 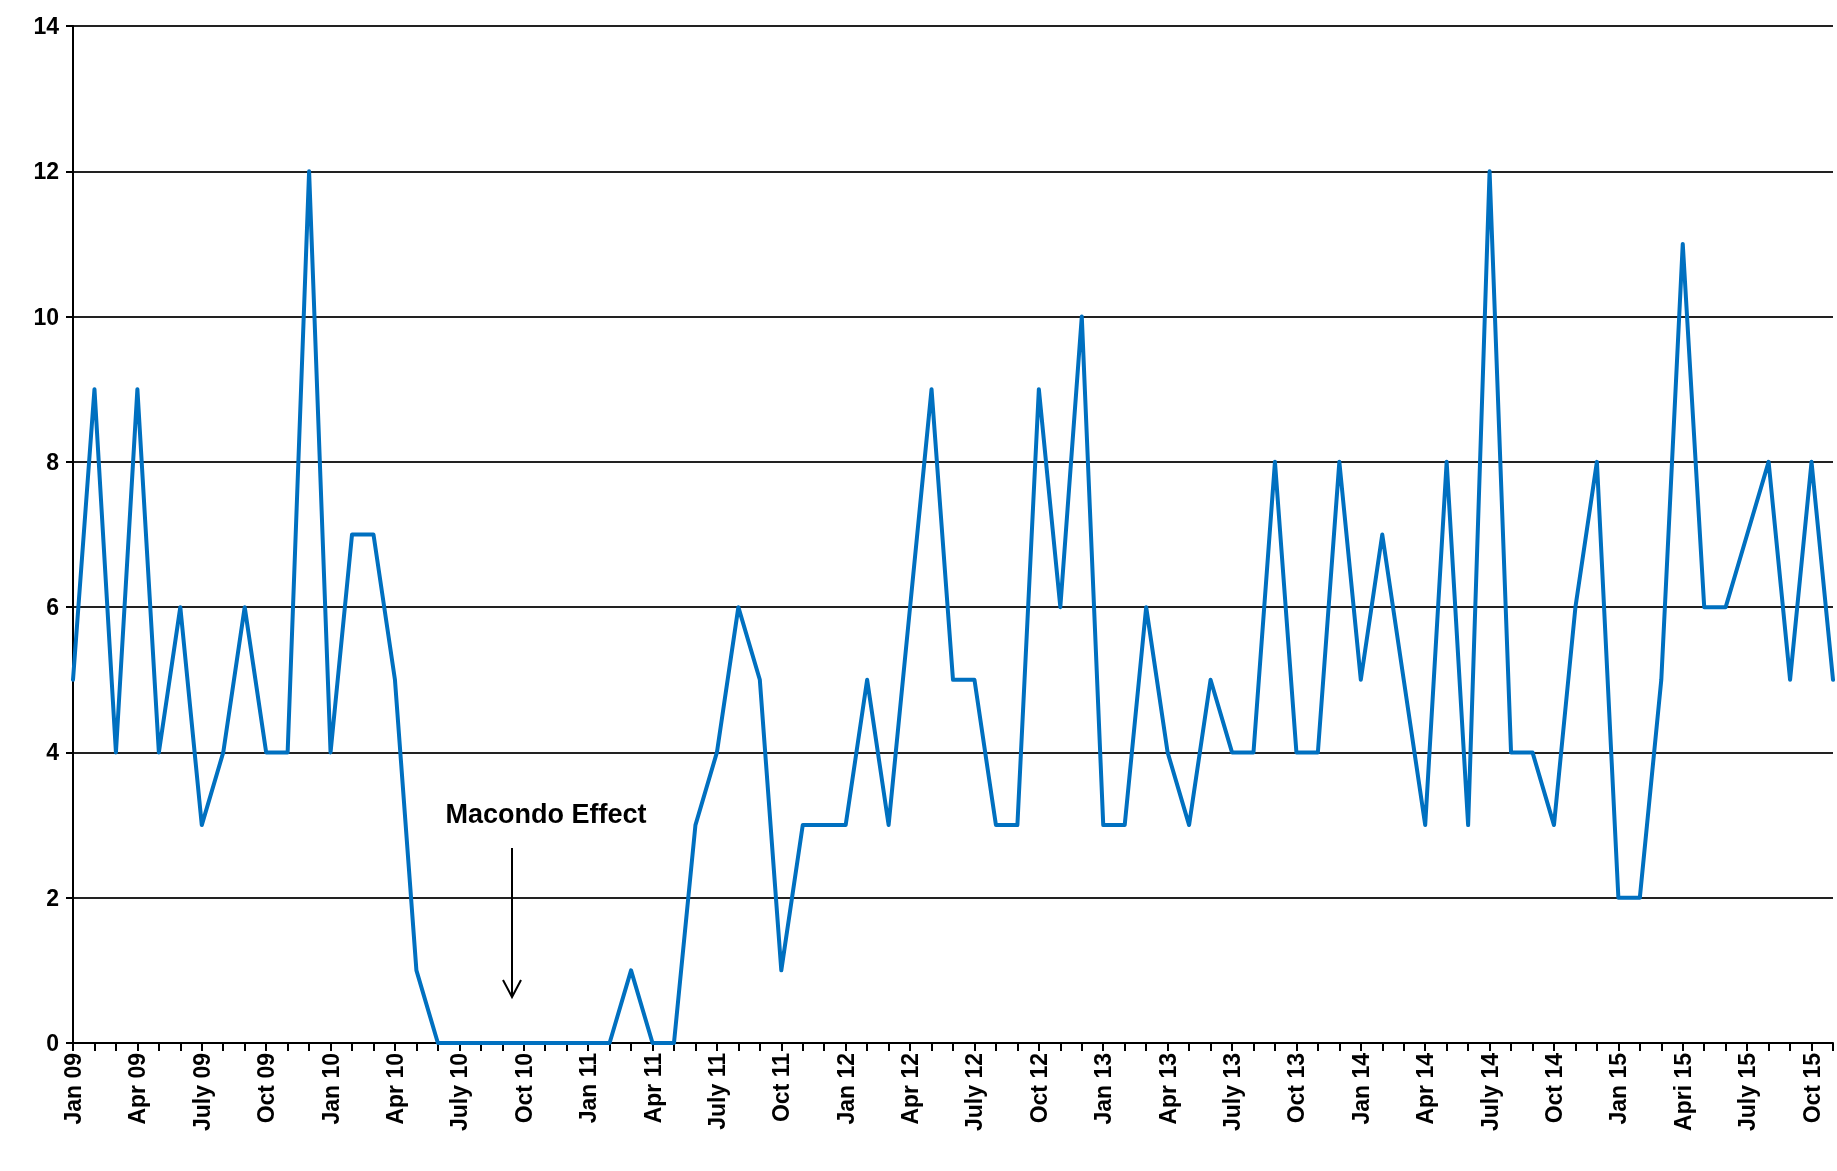 I want to click on x-tick-label: Jan 13, so click(x=1103, y=1089).